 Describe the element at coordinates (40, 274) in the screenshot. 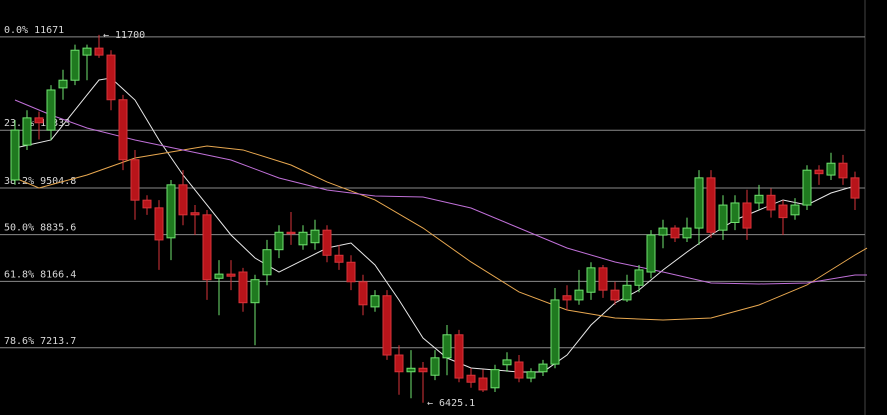

I see `fib-label: 61.8% 8166.4` at that location.